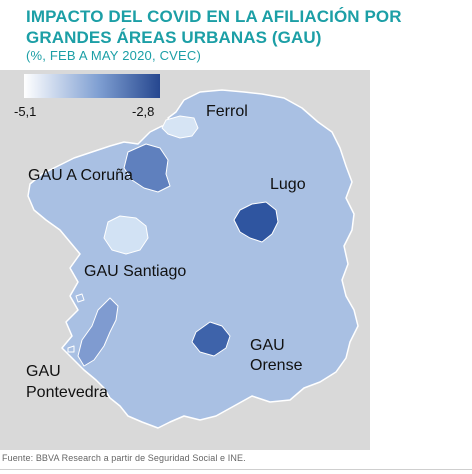 This screenshot has height=474, width=472. Describe the element at coordinates (92, 86) in the screenshot. I see `legend-color-bar` at that location.